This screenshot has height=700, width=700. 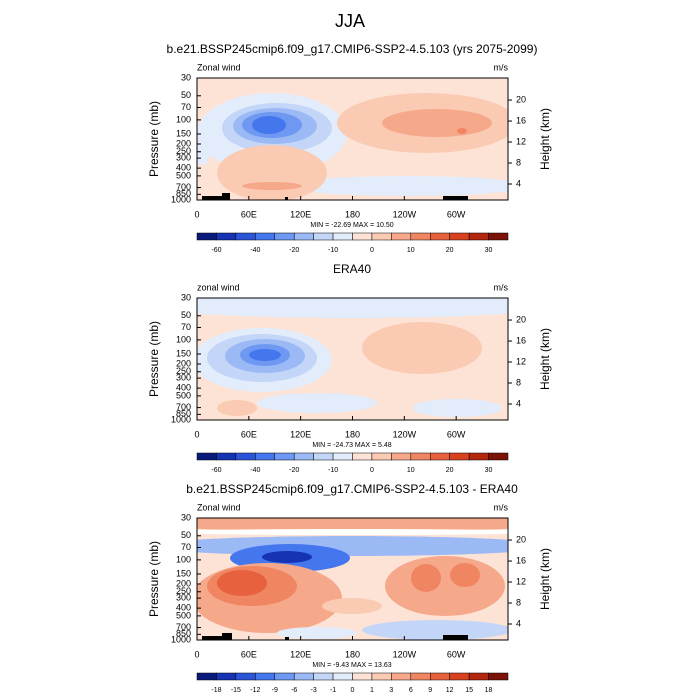 What do you see at coordinates (216, 690) in the screenshot?
I see `colorbar-label: -18` at bounding box center [216, 690].